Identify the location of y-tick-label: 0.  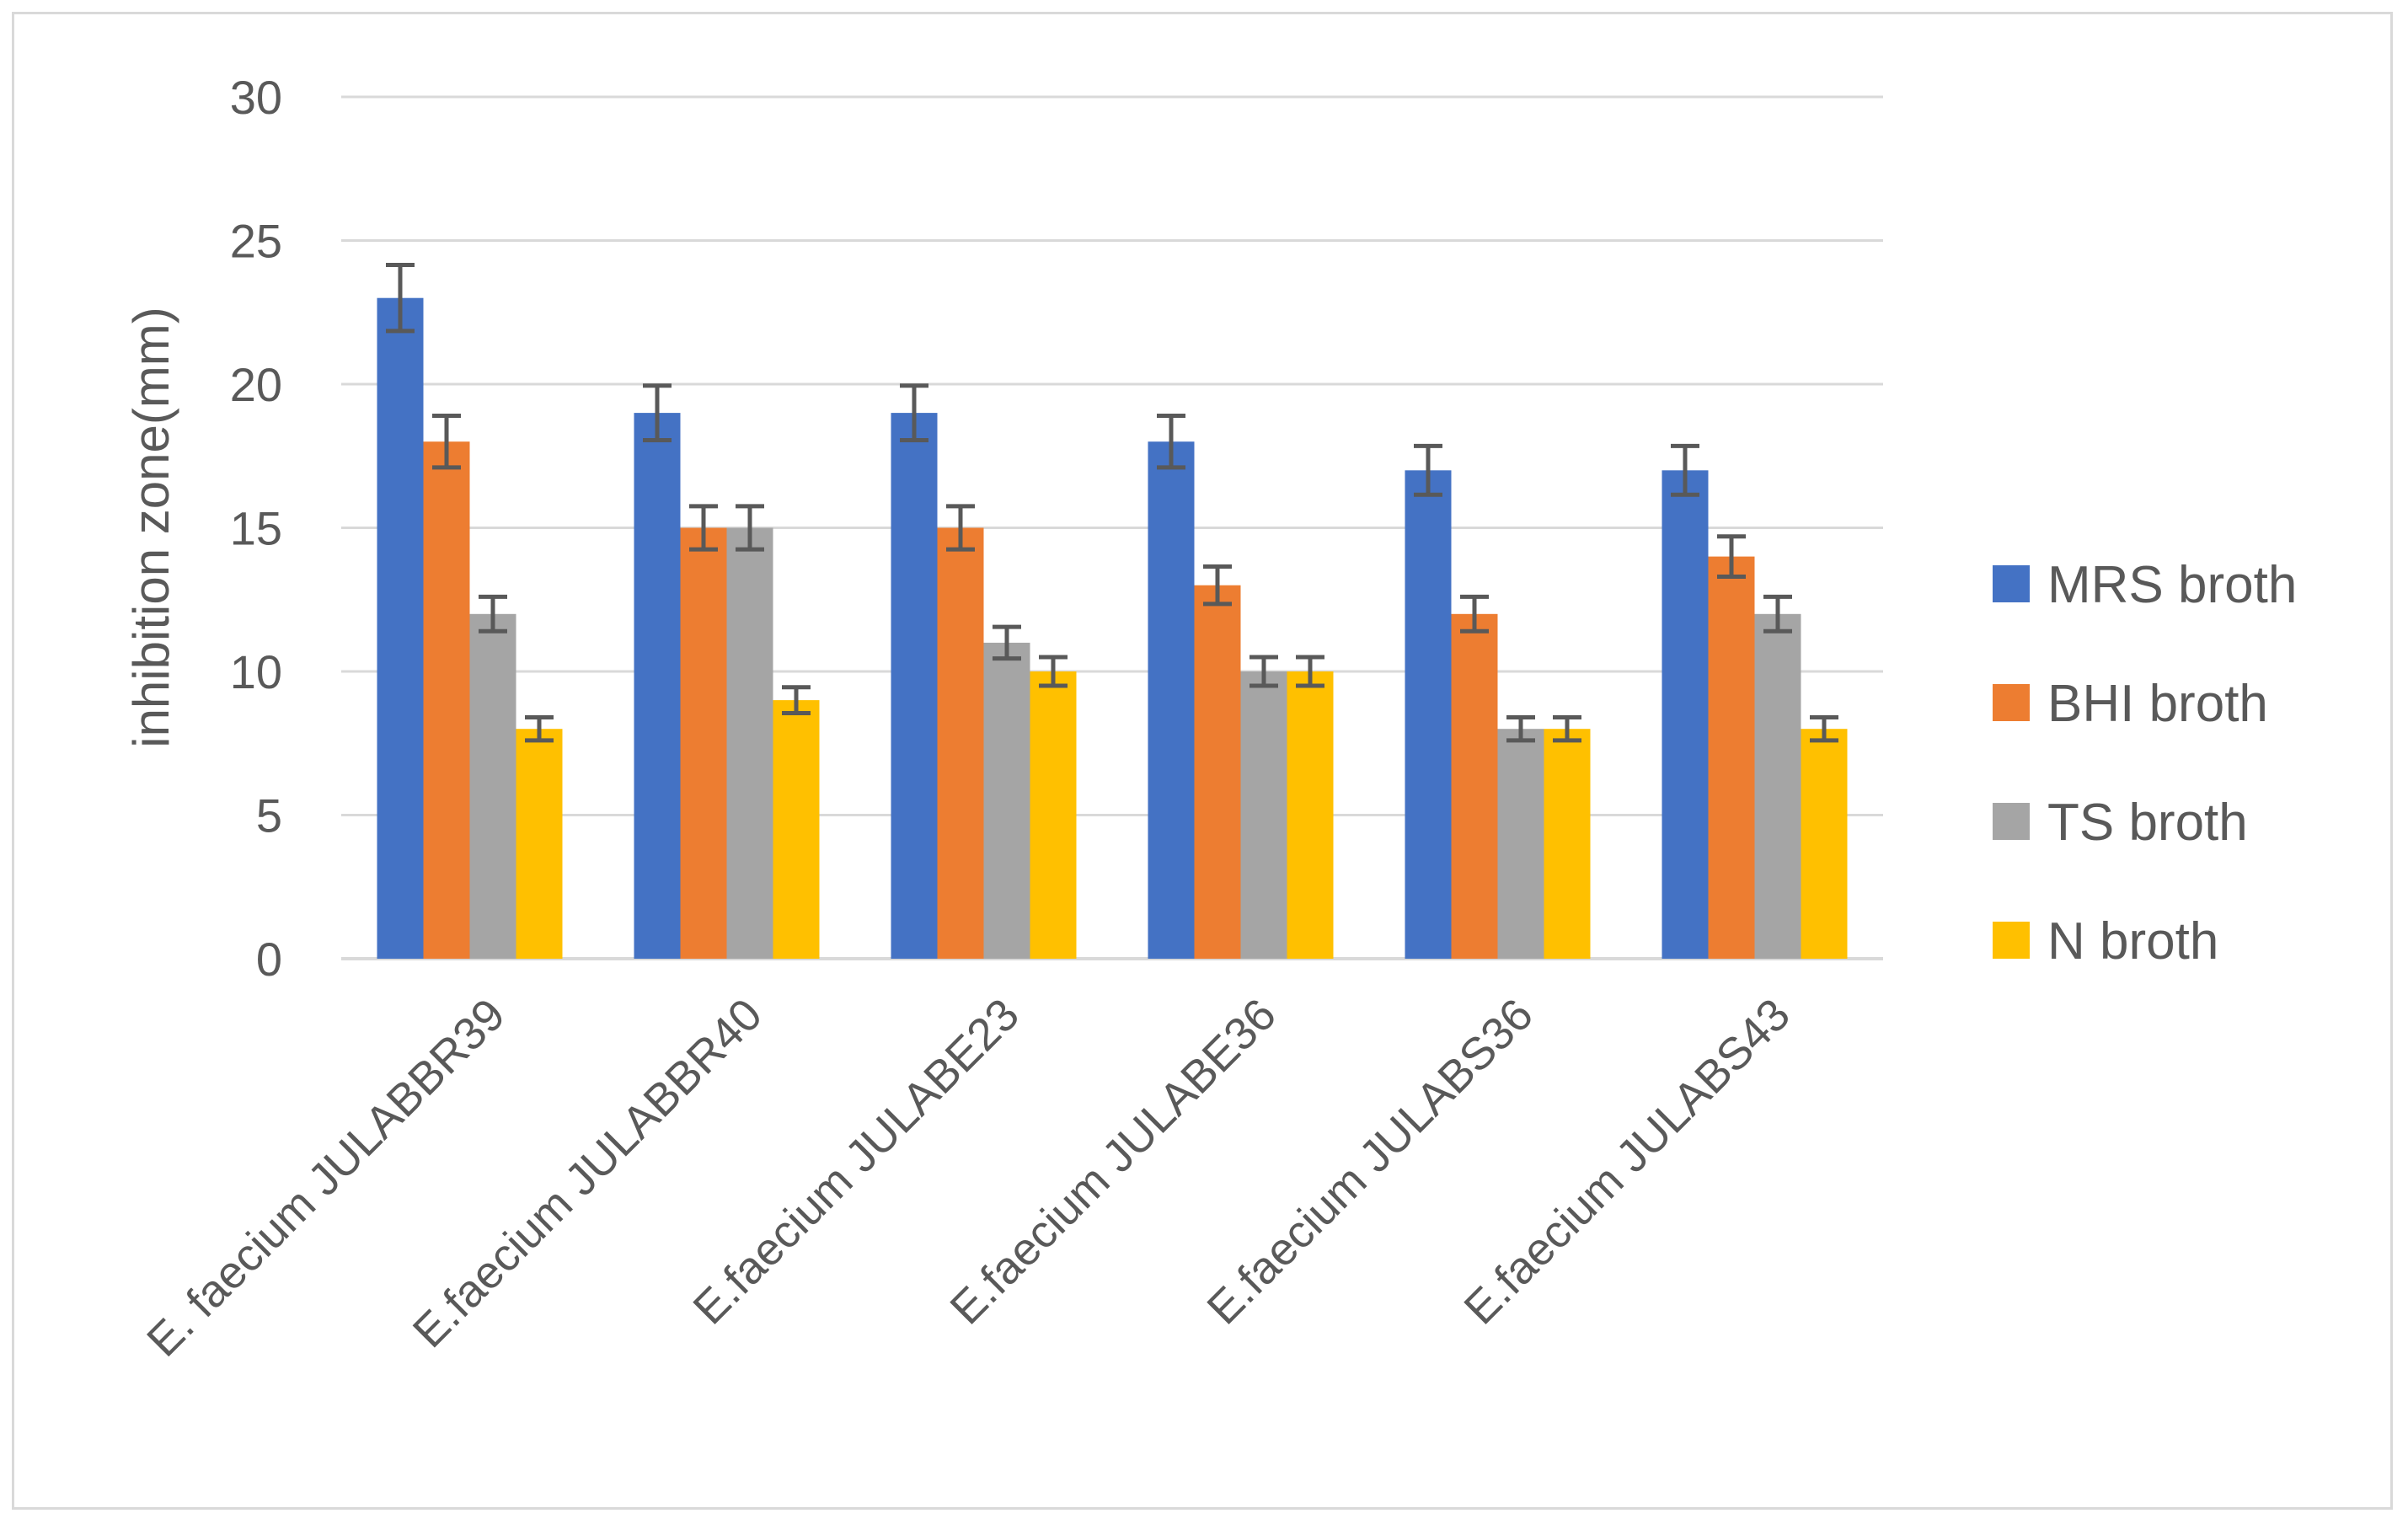
(269, 959).